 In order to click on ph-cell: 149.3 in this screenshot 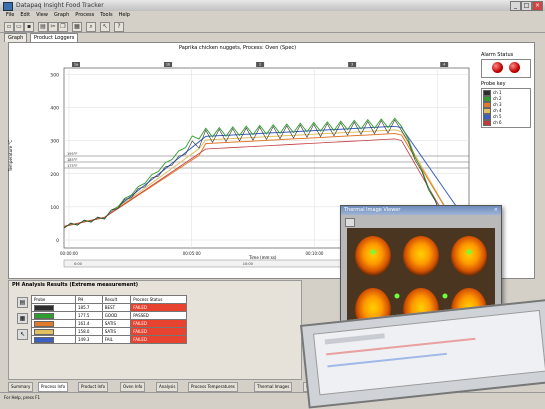, I will do `click(88, 339)`.